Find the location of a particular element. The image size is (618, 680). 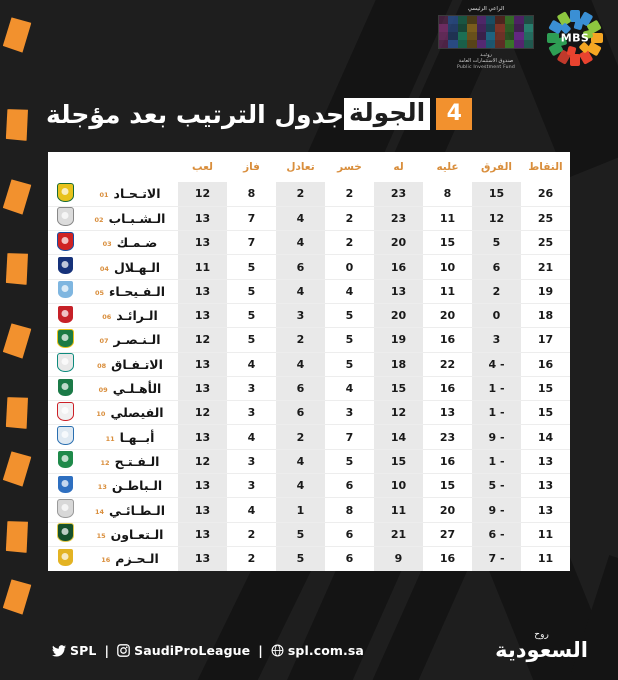

cell-draw: 1 is located at coordinates (300, 510).